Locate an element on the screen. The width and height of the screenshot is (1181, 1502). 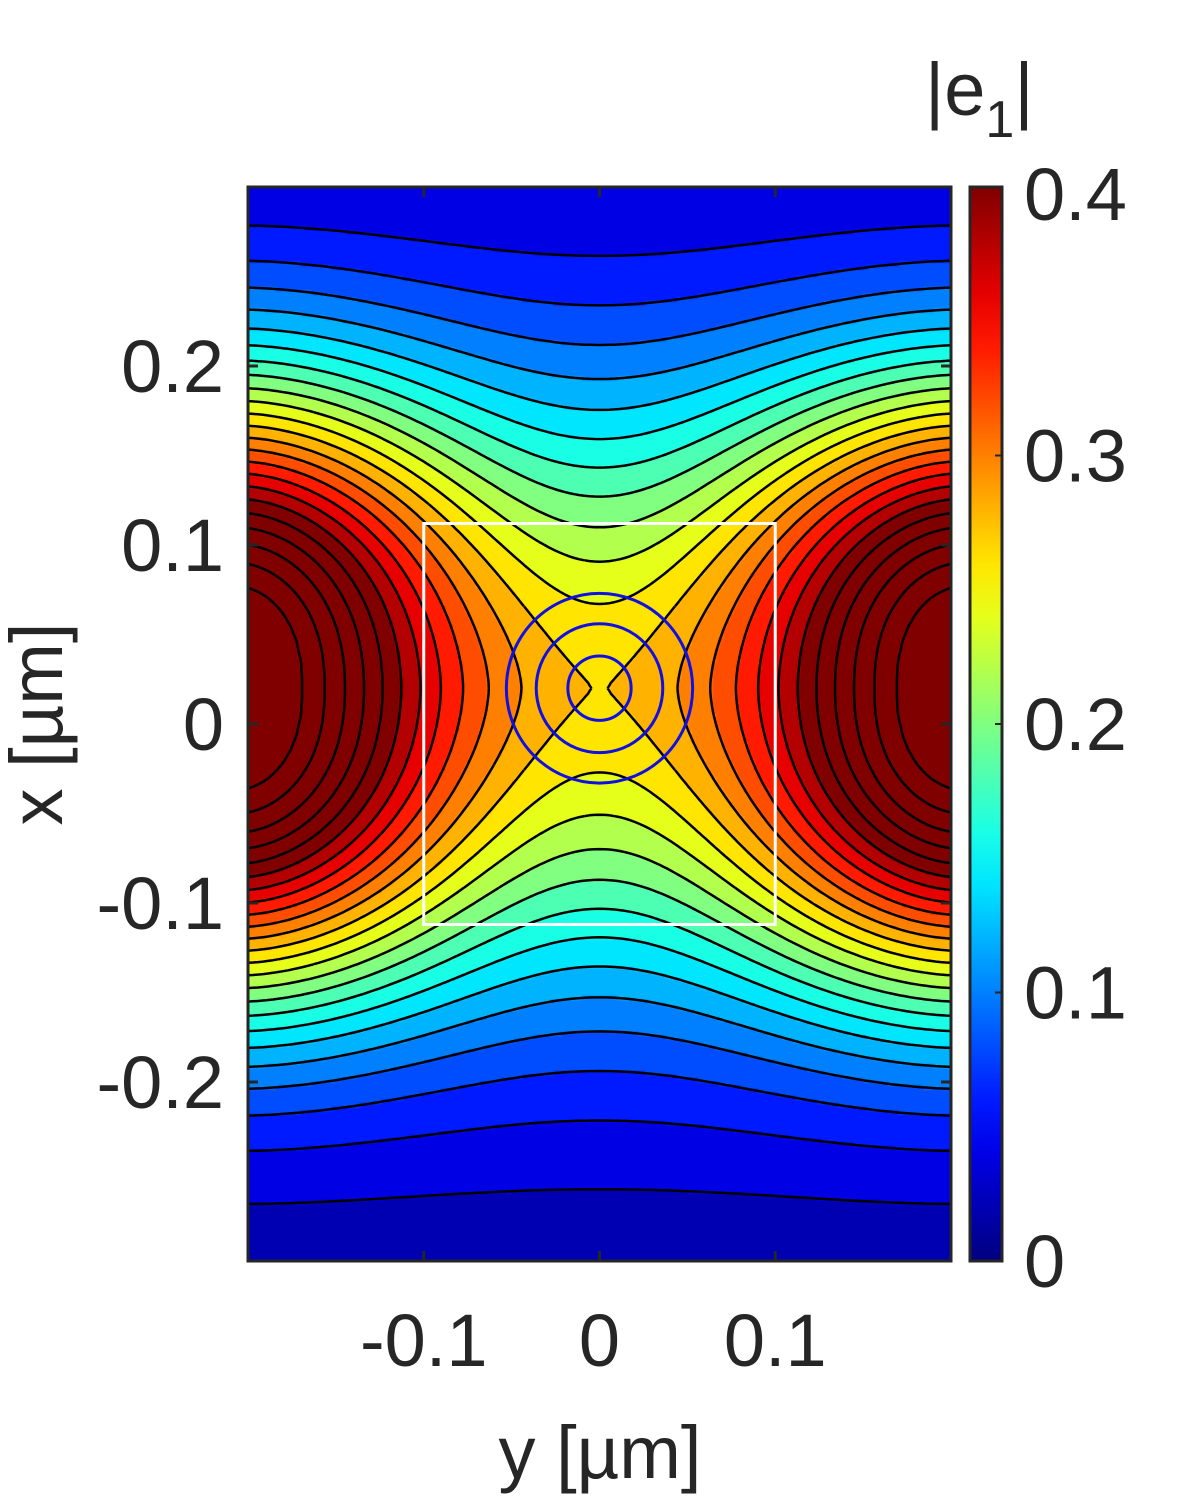
y-axis-label: x [µm] is located at coordinates (39, 724).